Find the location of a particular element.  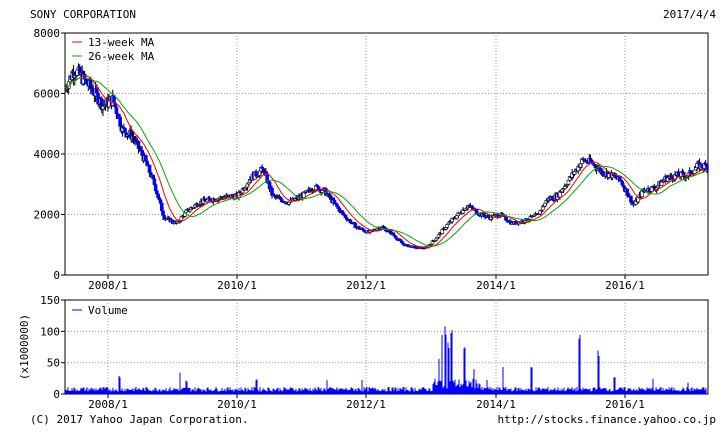

legend-ma13: 13-week MA is located at coordinates (121, 42).